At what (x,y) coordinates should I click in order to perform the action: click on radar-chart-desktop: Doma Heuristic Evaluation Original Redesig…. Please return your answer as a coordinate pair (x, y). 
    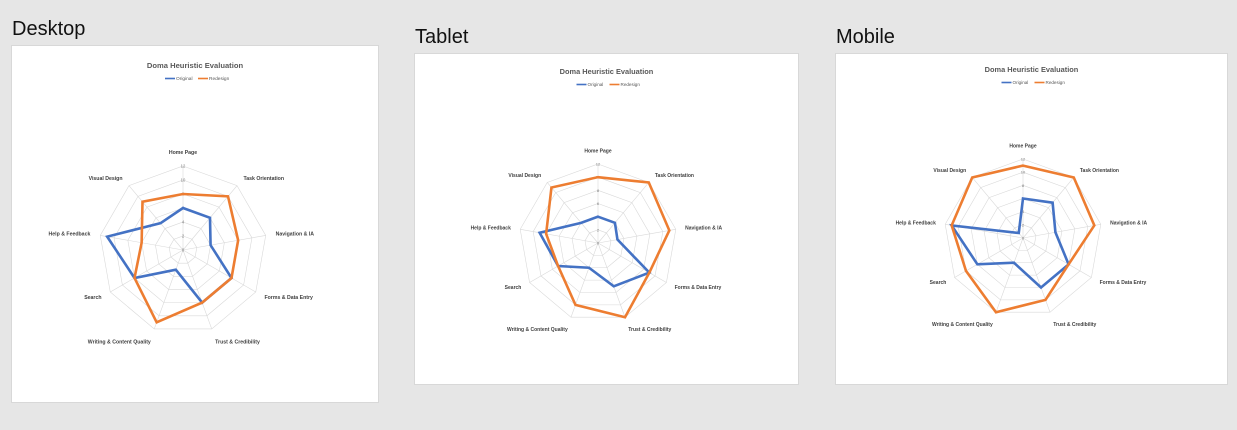
    Looking at the image, I should click on (182, 203).